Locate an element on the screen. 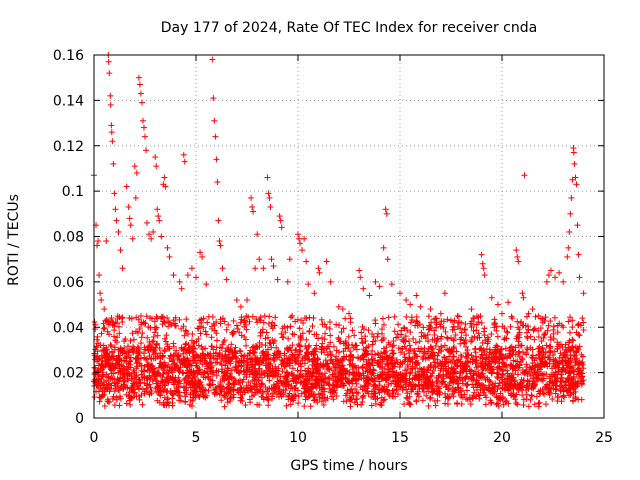 Image resolution: width=640 pixels, height=480 pixels. y-tick-label: 0.14 is located at coordinates (68, 101).